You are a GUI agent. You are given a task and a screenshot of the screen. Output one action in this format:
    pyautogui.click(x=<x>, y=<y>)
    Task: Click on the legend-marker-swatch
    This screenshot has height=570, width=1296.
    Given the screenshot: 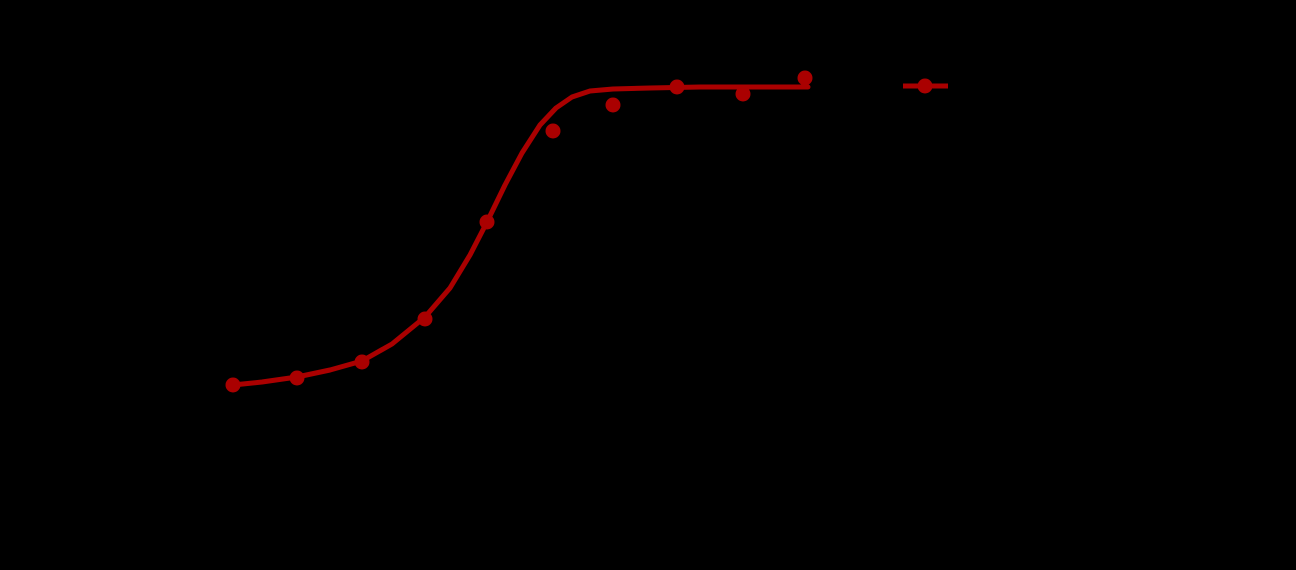 What is the action you would take?
    pyautogui.click(x=925, y=86)
    